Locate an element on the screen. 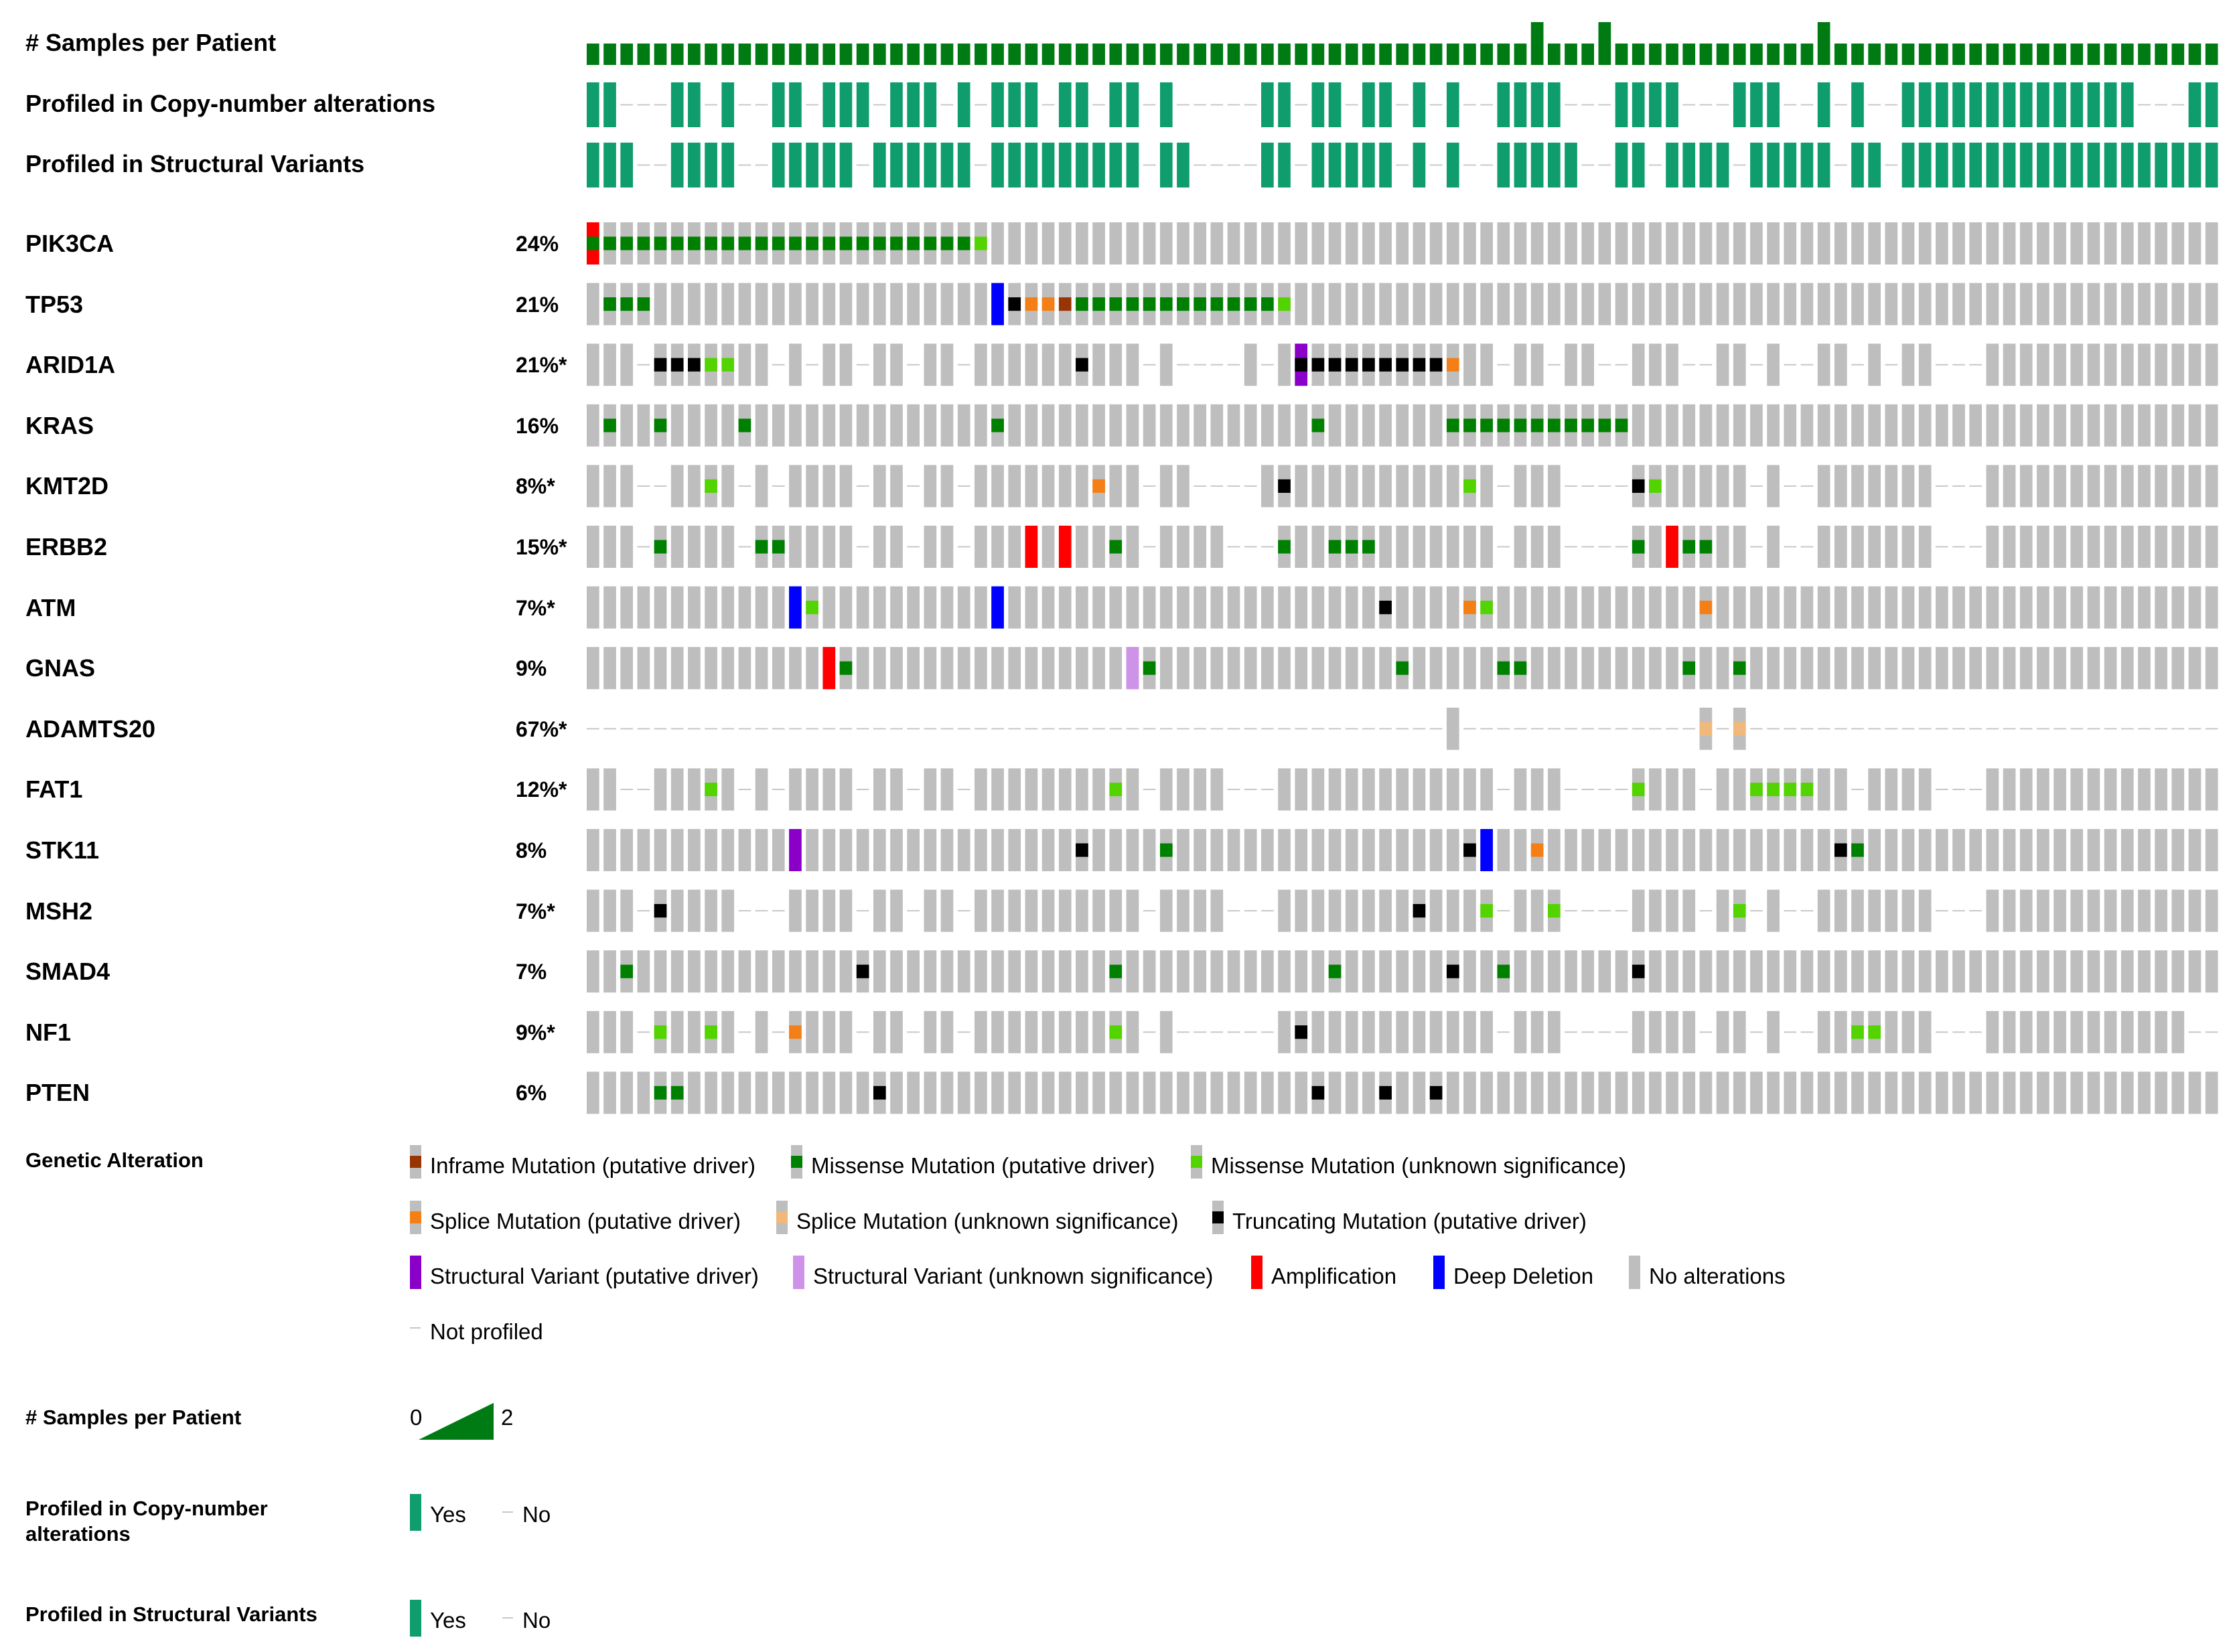 The image size is (2235, 1652). gene-pct-smad4: 7% is located at coordinates (531, 972).